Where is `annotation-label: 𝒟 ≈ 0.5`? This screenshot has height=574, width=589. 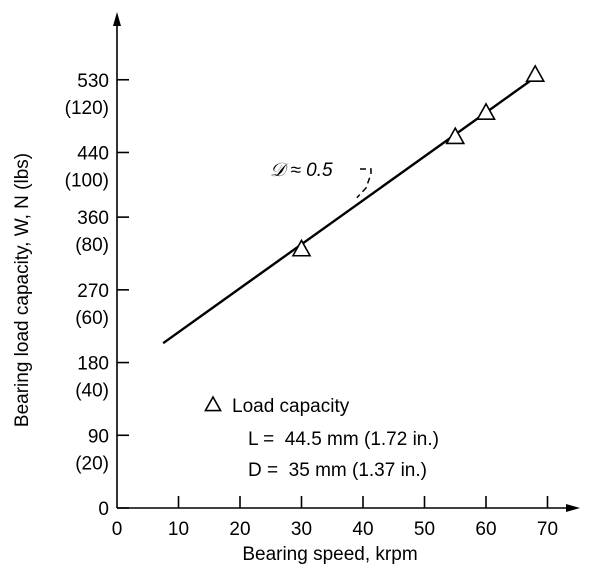
annotation-label: 𝒟 ≈ 0.5 is located at coordinates (301, 170).